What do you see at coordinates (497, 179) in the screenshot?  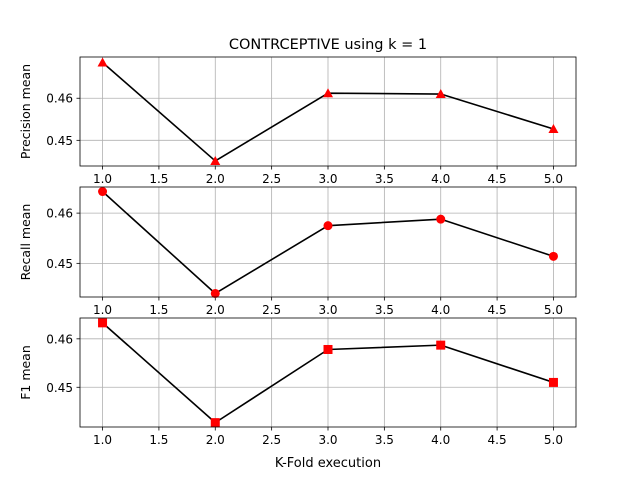 I see `precision-x-tick-label: 4.5` at bounding box center [497, 179].